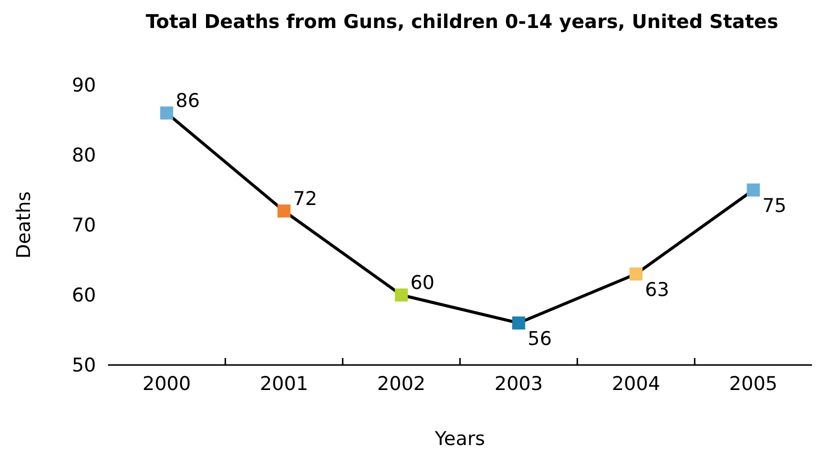 The width and height of the screenshot is (822, 450). What do you see at coordinates (84, 365) in the screenshot?
I see `y-tick-label: 50` at bounding box center [84, 365].